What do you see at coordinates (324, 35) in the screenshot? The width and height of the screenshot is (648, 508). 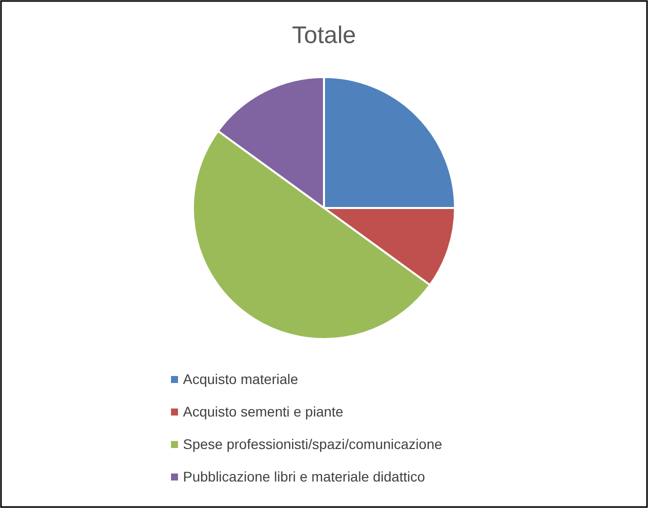 I see `chart-title: Totale` at bounding box center [324, 35].